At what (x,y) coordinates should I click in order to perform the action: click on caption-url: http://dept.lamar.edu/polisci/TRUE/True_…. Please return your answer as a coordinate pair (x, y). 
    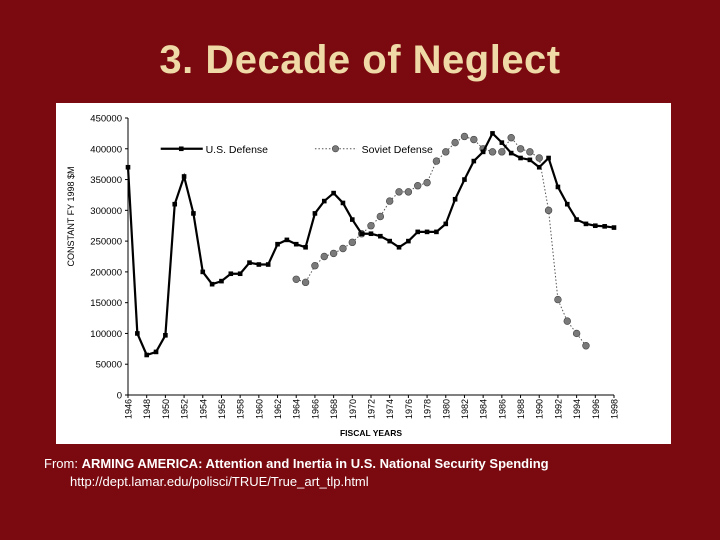
    Looking at the image, I should click on (219, 481).